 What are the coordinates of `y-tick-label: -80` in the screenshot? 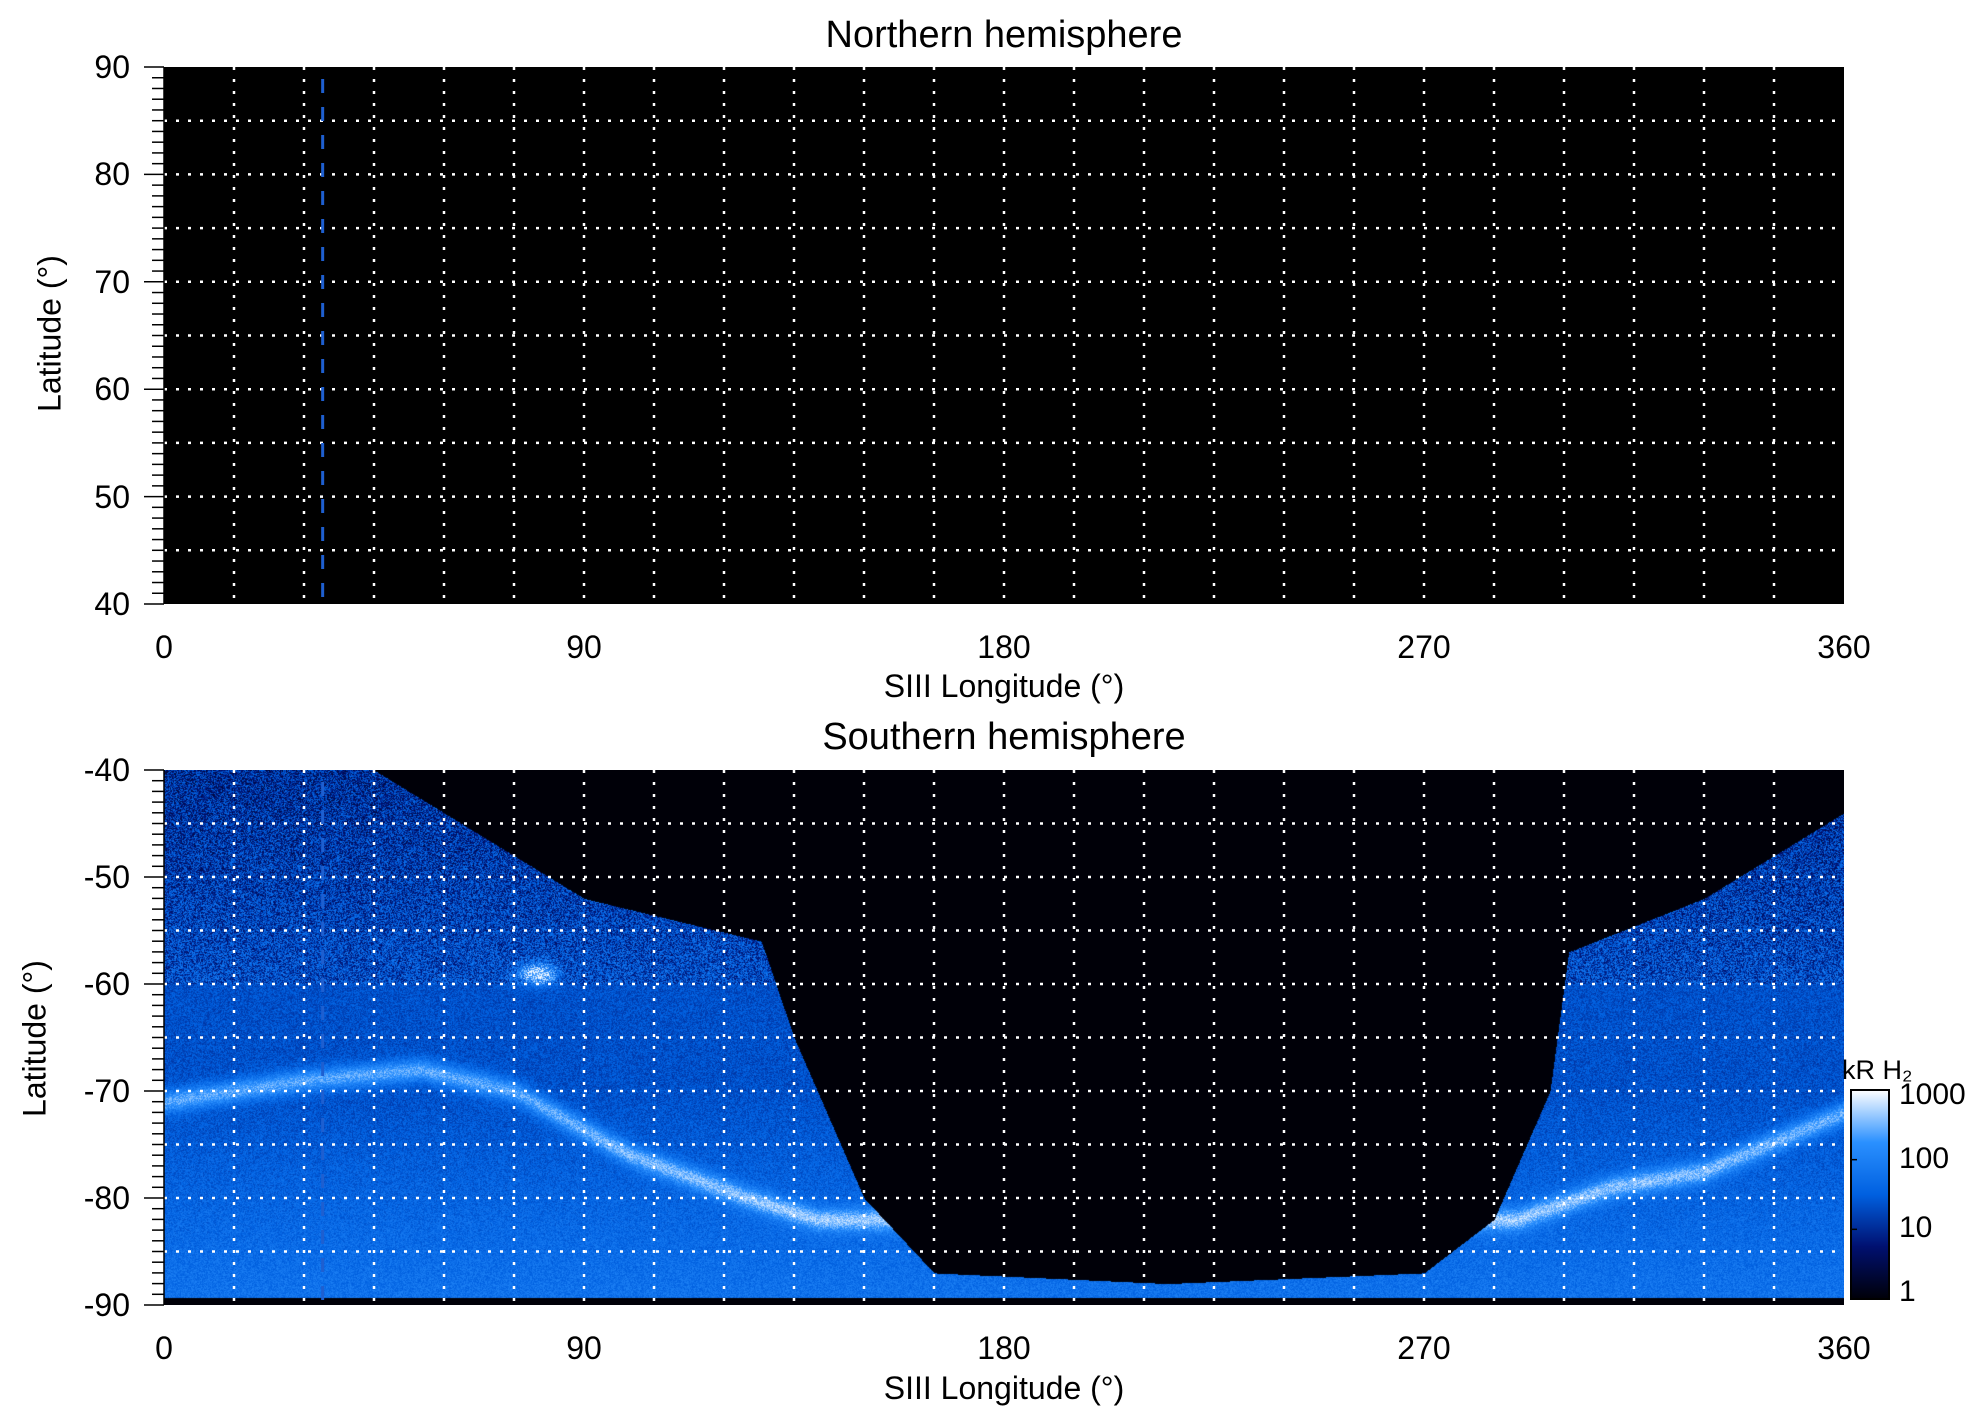 It's located at (106, 1198).